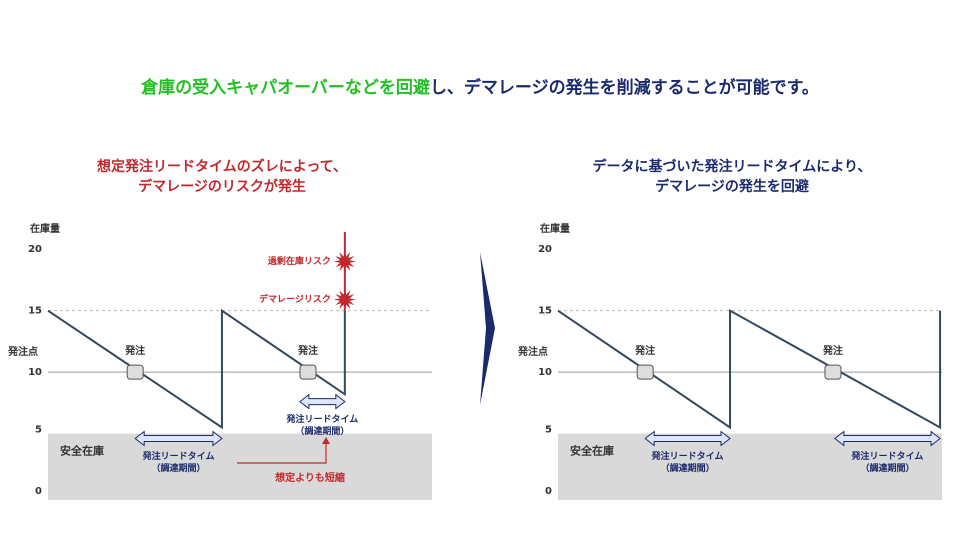 Image resolution: width=960 pixels, height=540 pixels. I want to click on headline-rest: し、デマレージの発生を削減することが可能です。, so click(624, 87).